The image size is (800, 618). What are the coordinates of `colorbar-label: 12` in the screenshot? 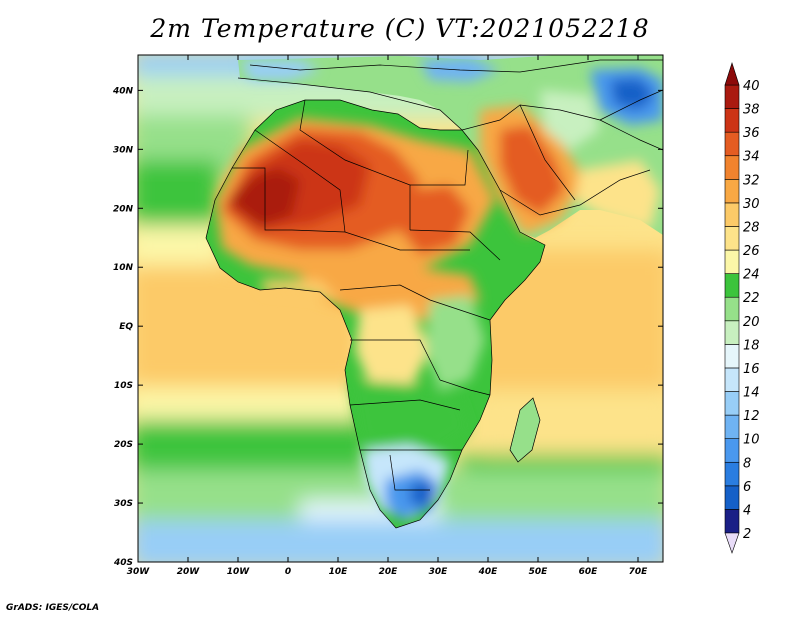 It's located at (751, 416).